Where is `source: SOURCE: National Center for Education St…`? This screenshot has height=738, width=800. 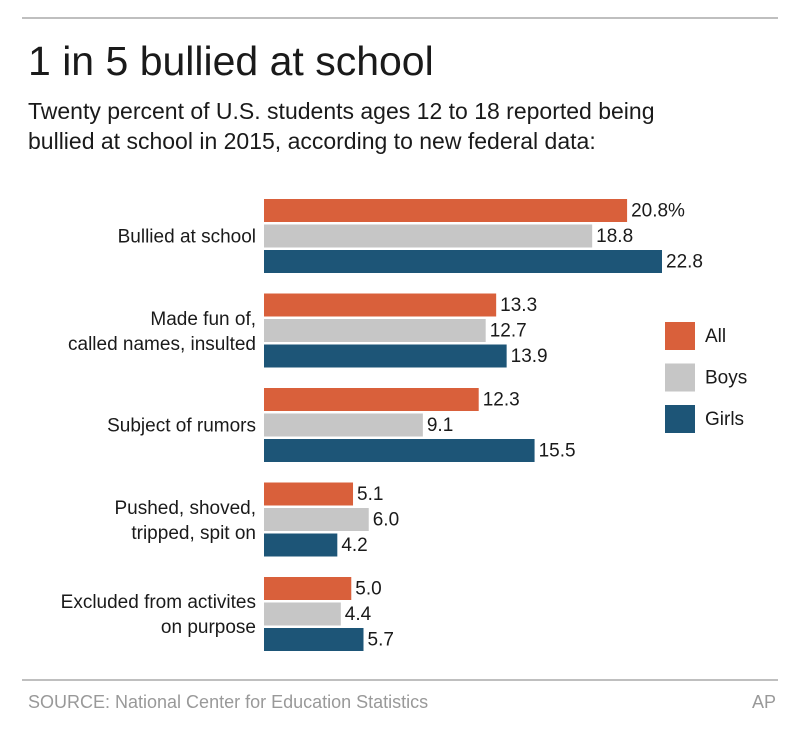 source: SOURCE: National Center for Education St… is located at coordinates (228, 702).